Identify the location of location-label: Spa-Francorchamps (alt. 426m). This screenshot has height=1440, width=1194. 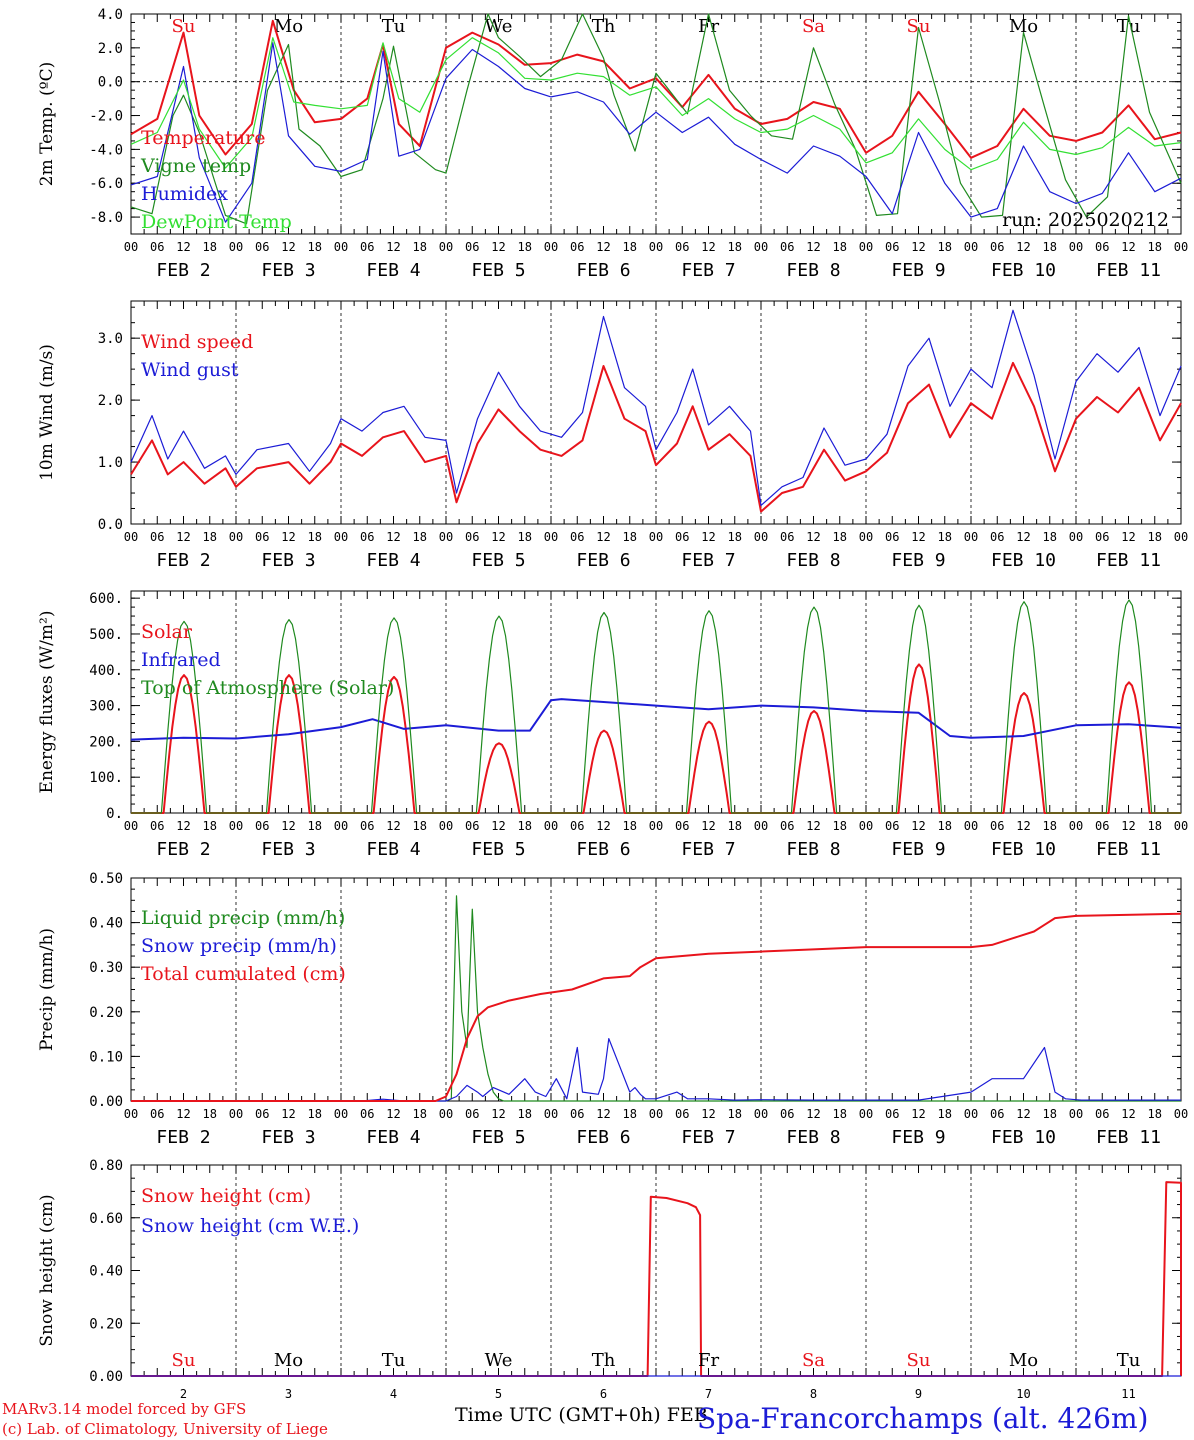
(923, 1418).